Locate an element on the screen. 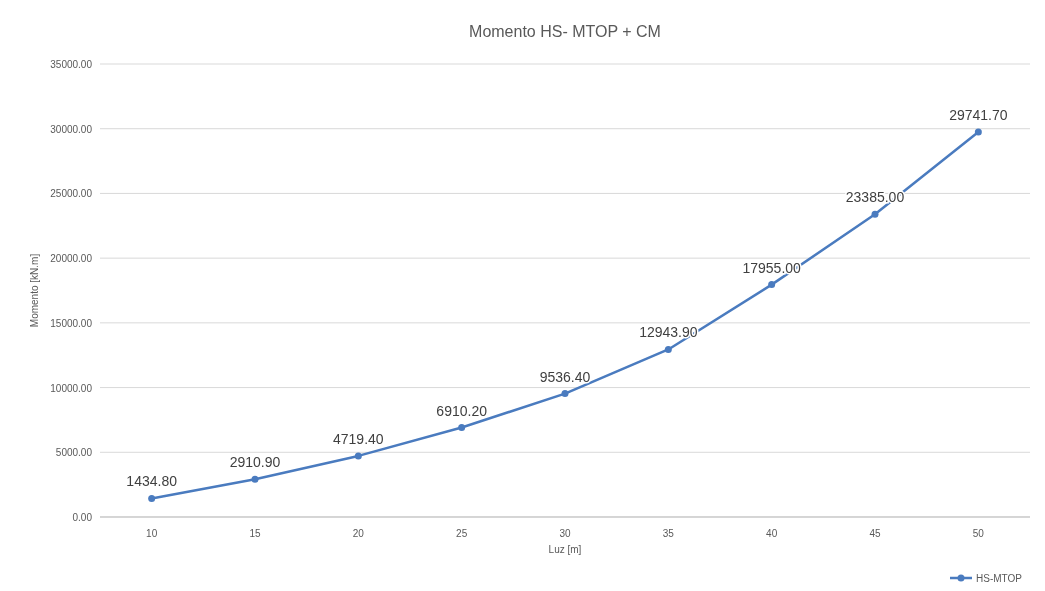 The width and height of the screenshot is (1045, 591). x-tick-label: 35 is located at coordinates (668, 533).